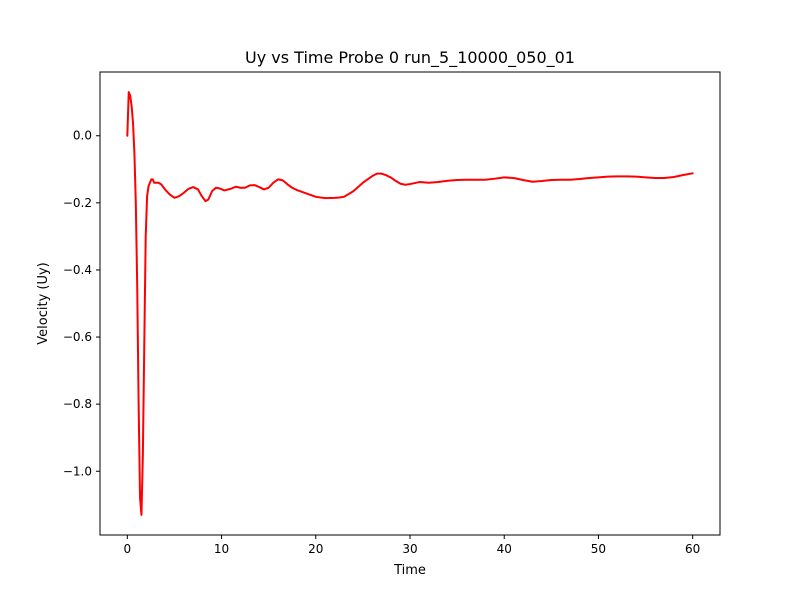 This screenshot has height=600, width=800. Describe the element at coordinates (77, 404) in the screenshot. I see `y-tick-label: −0.8` at that location.